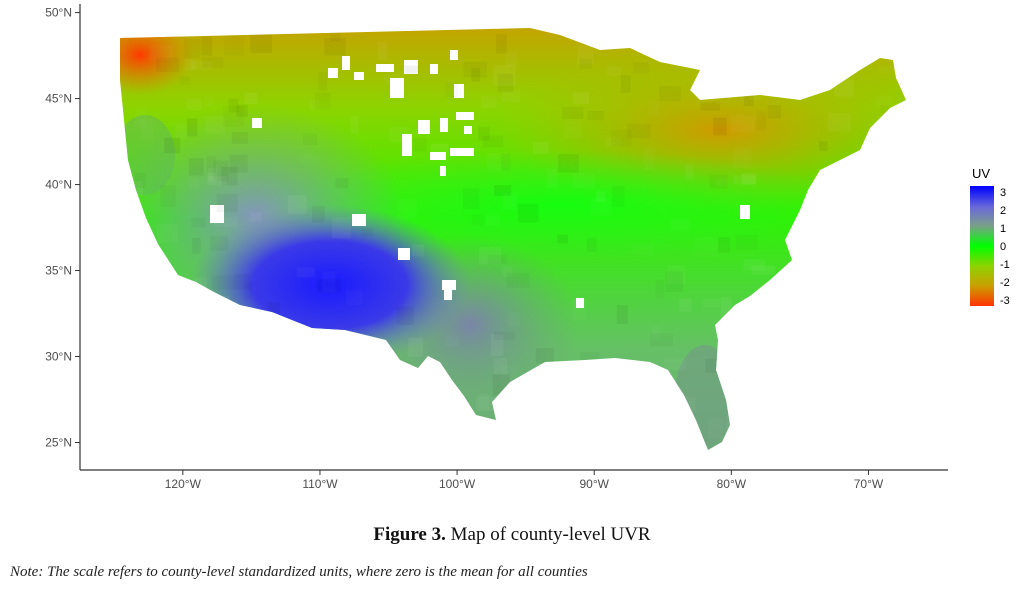  I want to click on legend-labels: 3 2 1 0 -1 -2 -3, so click(1002, 247).